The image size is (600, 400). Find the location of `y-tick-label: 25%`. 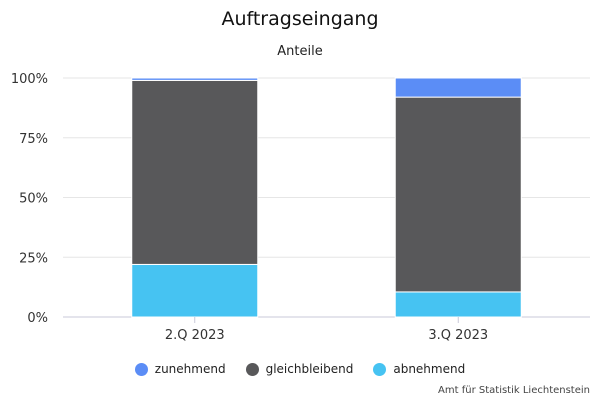

y-tick-label: 25% is located at coordinates (33, 258).